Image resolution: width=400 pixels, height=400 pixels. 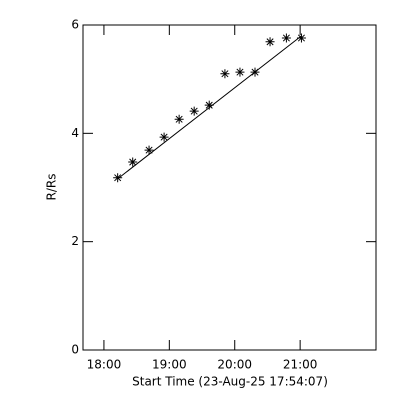 I want to click on x-axis-title: Start Time (23-Aug-25 17:54:07), so click(x=230, y=382).